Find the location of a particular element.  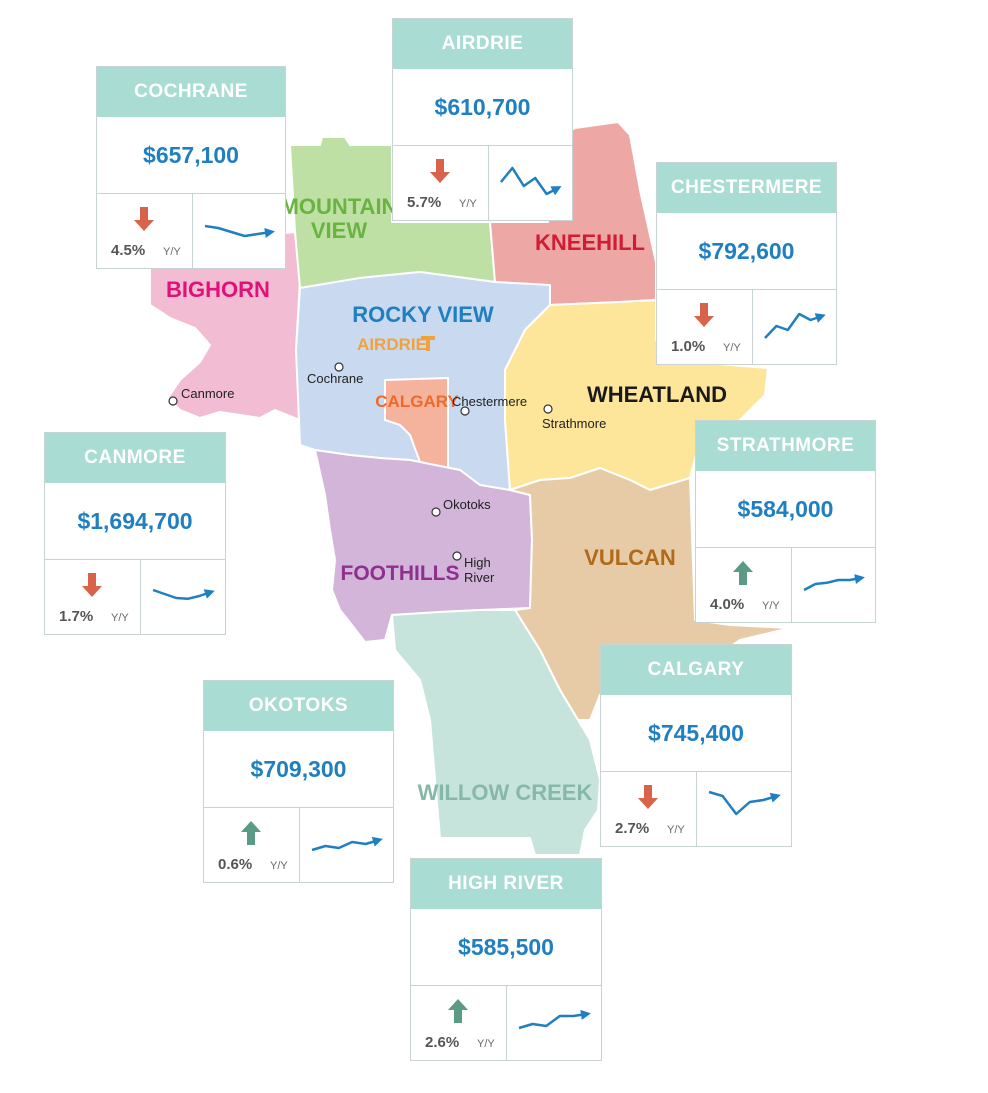

card-airdrie: AIRDRIE $610,700 5.7% Y/Y is located at coordinates (482, 119).